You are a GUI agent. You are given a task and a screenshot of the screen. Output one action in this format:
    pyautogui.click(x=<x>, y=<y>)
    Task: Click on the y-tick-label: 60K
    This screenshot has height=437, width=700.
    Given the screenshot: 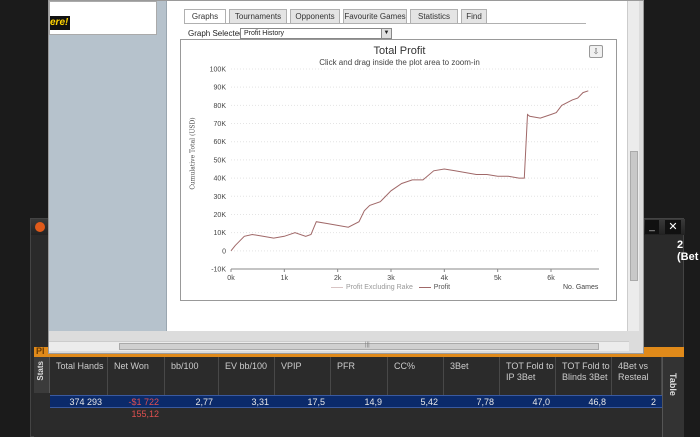 What is the action you would take?
    pyautogui.click(x=220, y=142)
    